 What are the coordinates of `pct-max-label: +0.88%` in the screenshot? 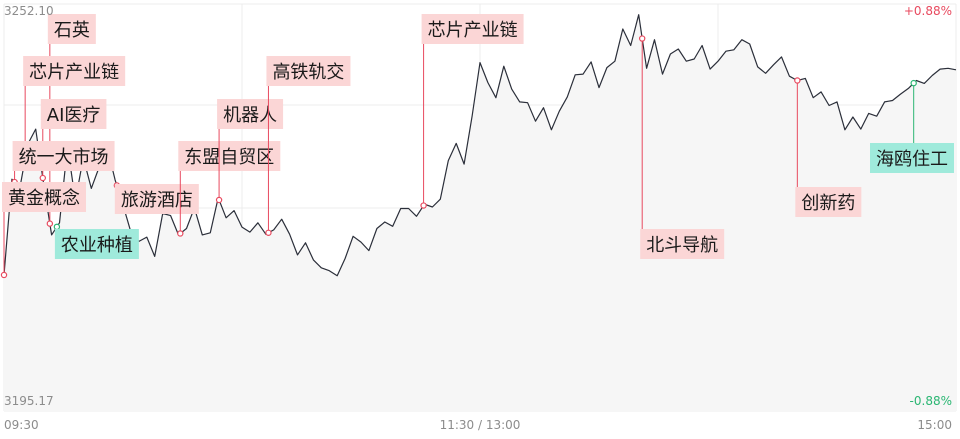 It's located at (928, 11).